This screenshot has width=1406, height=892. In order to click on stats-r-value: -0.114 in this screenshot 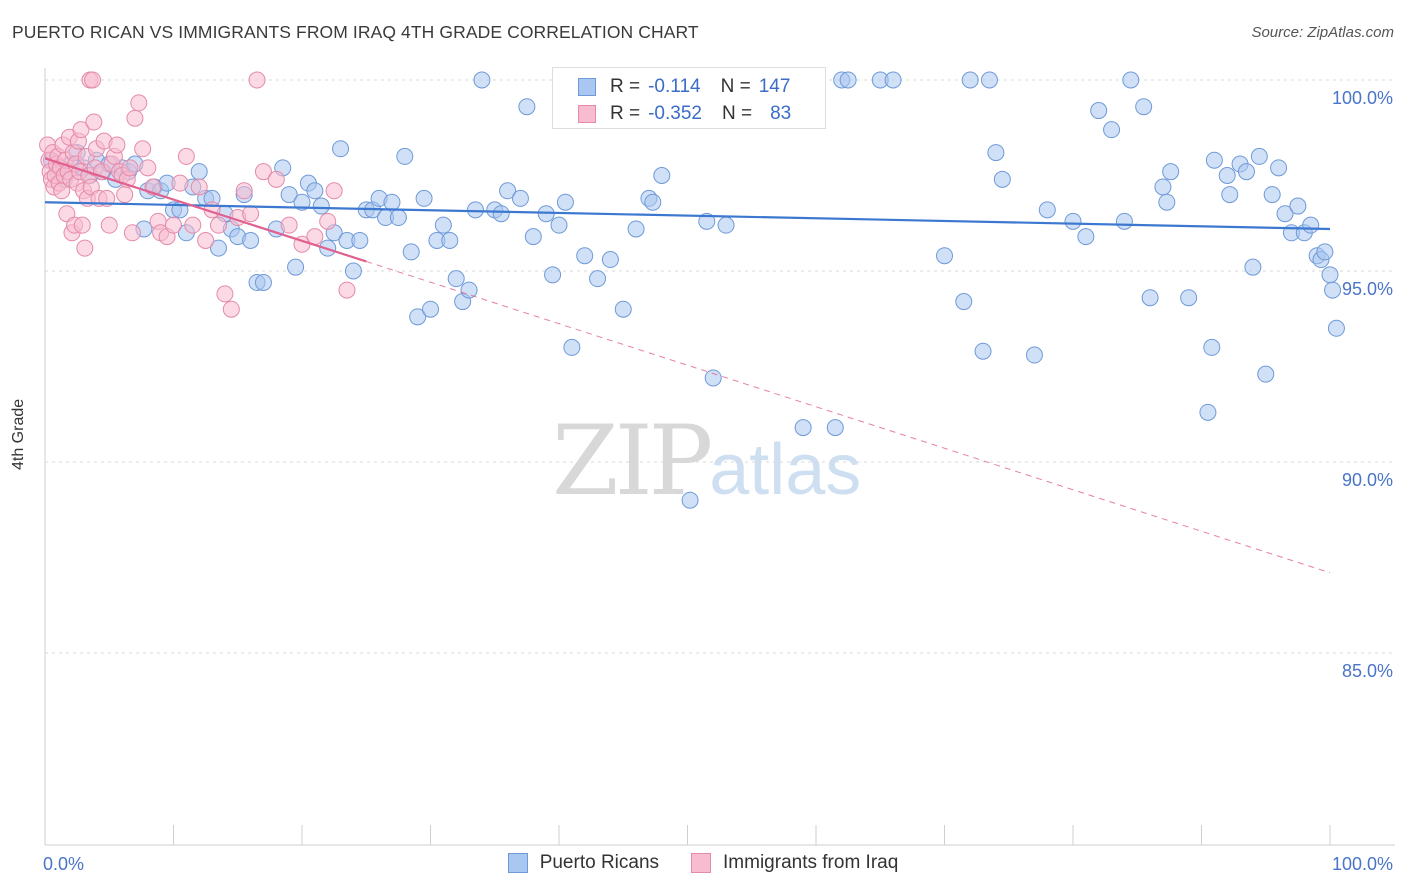, I will do `click(674, 86)`.